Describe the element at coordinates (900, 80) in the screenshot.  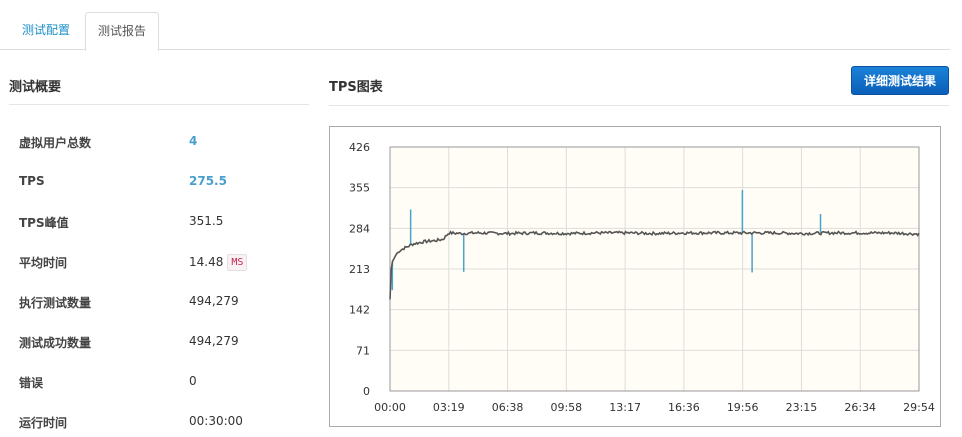
I see `detail-results-button: 详细测试结果` at that location.